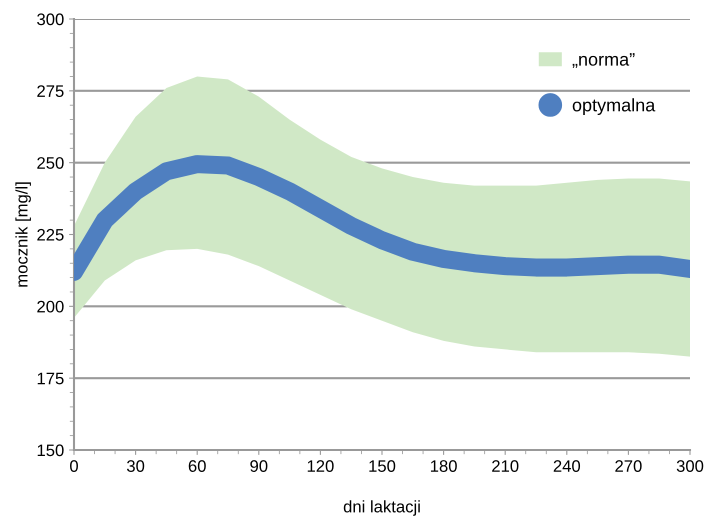 Image resolution: width=705 pixels, height=524 pixels. I want to click on y-tick-label: 300, so click(50, 19).